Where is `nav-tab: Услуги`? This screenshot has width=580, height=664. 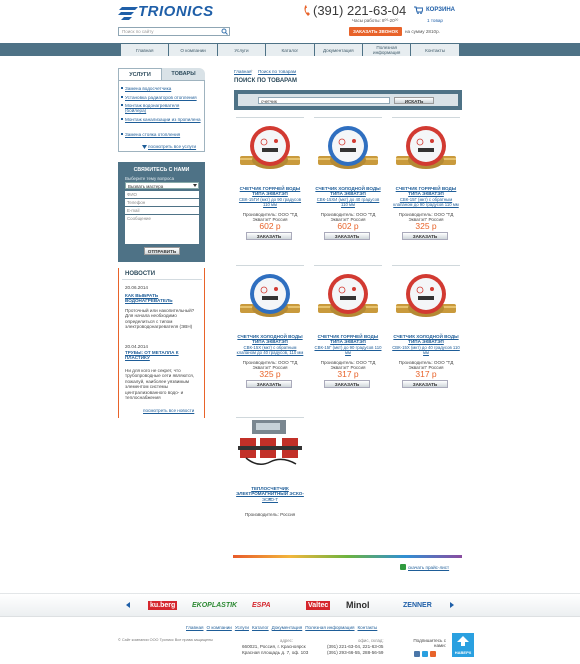 nav-tab: Услуги is located at coordinates (241, 50).